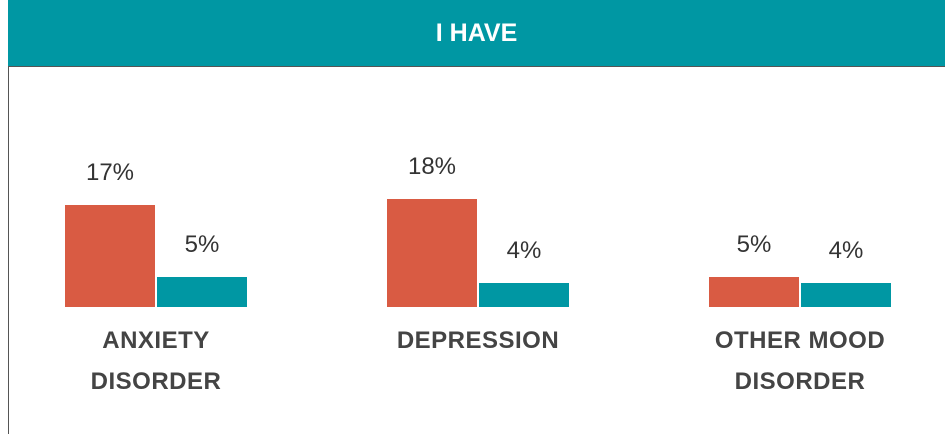  What do you see at coordinates (432, 166) in the screenshot?
I see `data-label: 18%` at bounding box center [432, 166].